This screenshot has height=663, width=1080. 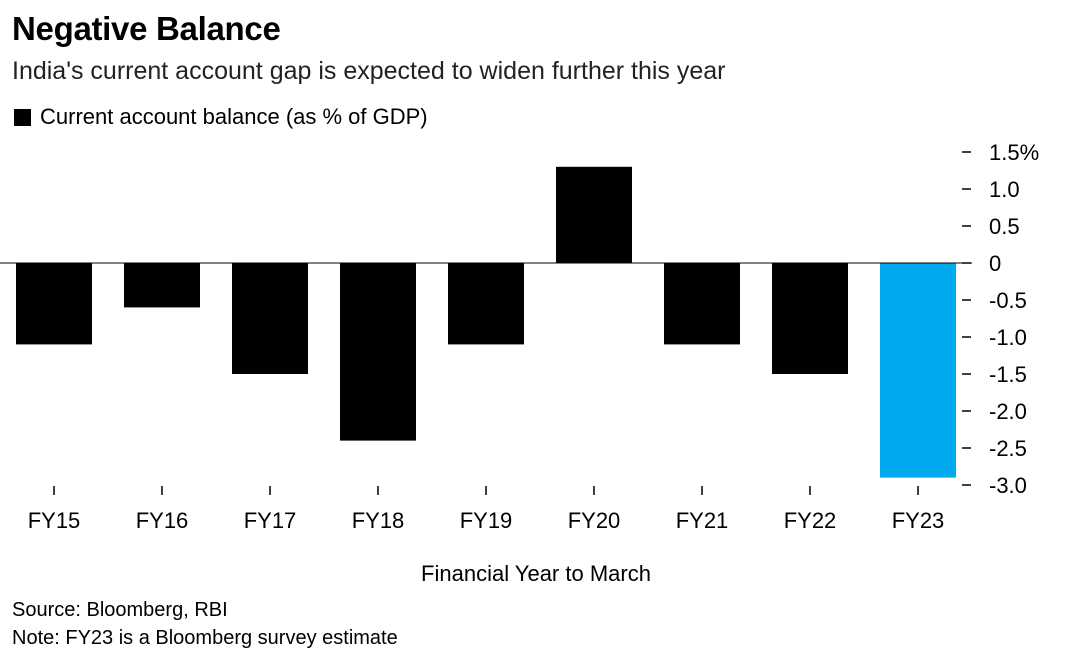 What do you see at coordinates (378, 352) in the screenshot?
I see `bar-fy18` at bounding box center [378, 352].